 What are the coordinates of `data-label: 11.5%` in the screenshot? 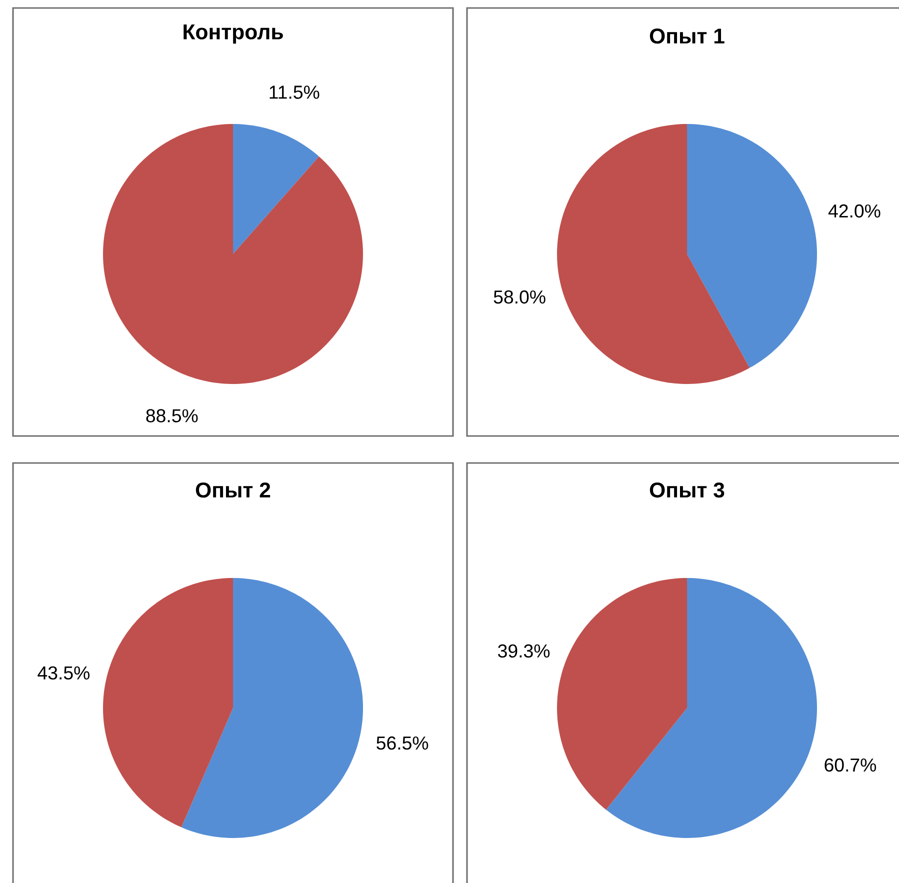 It's located at (295, 92).